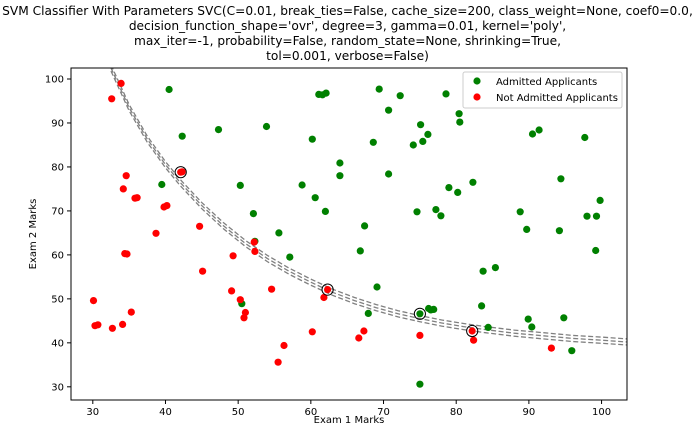 This screenshot has width=695, height=432. Describe the element at coordinates (92, 412) in the screenshot. I see `x-tick-label: 30` at that location.